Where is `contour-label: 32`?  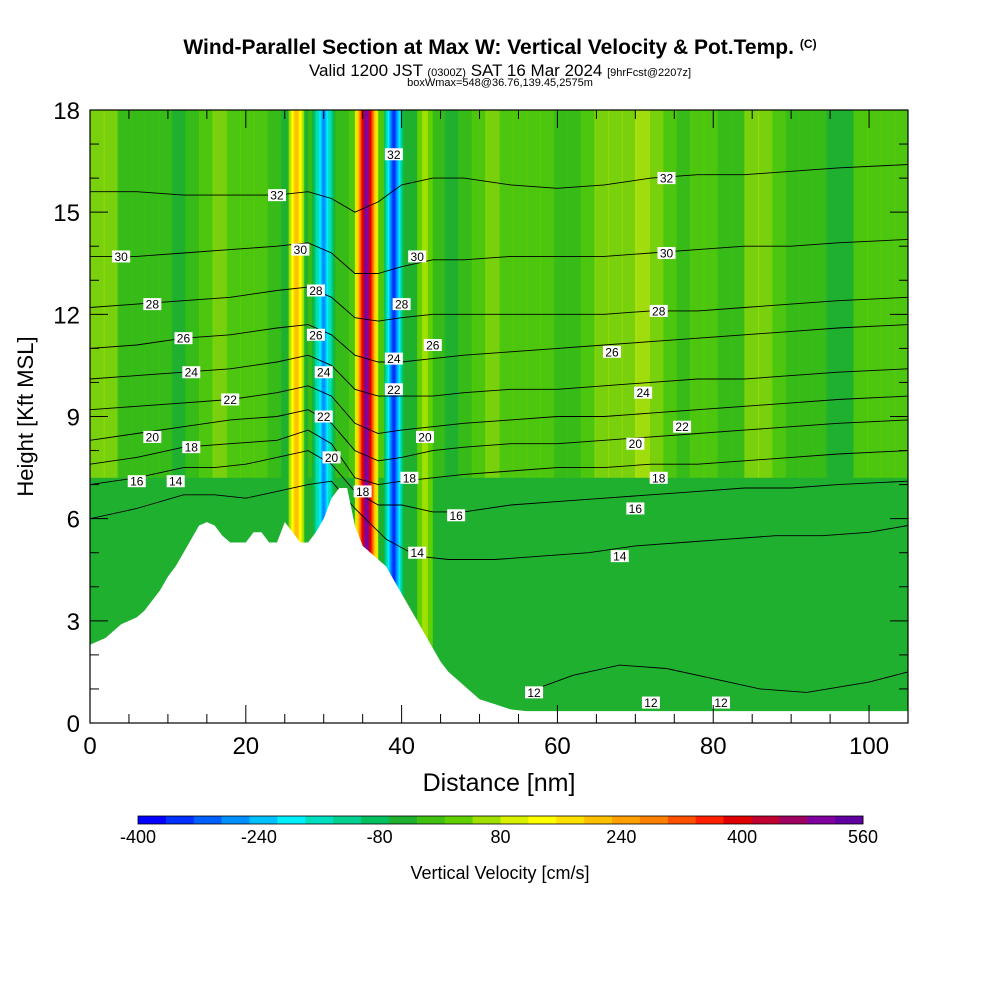
contour-label: 32 is located at coordinates (394, 155).